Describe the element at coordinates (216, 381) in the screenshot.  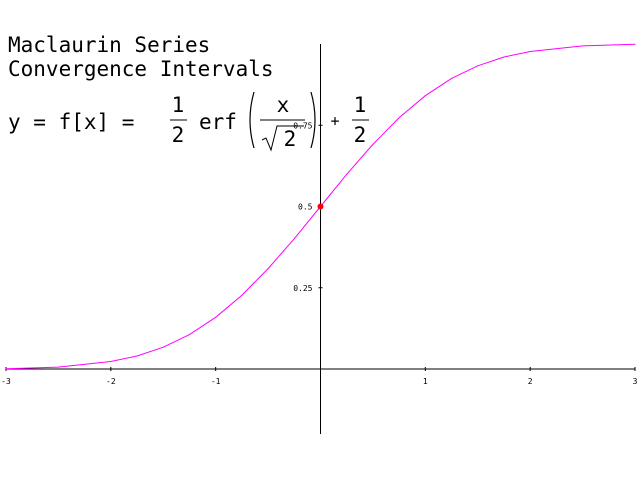
I see `x-tick-label: -1` at that location.